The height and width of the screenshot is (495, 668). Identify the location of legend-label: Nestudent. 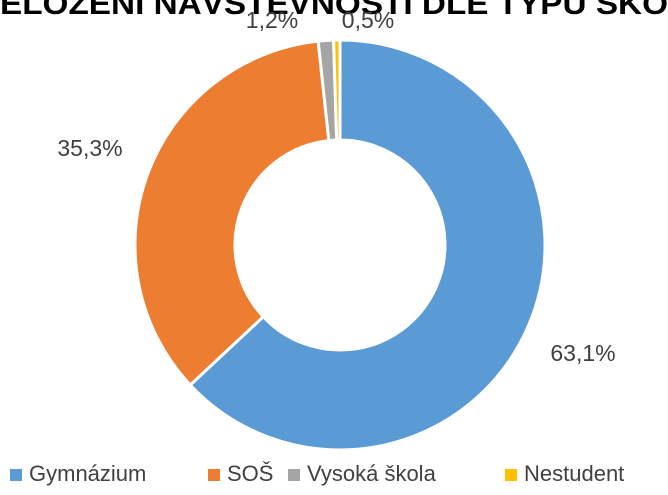
(574, 473).